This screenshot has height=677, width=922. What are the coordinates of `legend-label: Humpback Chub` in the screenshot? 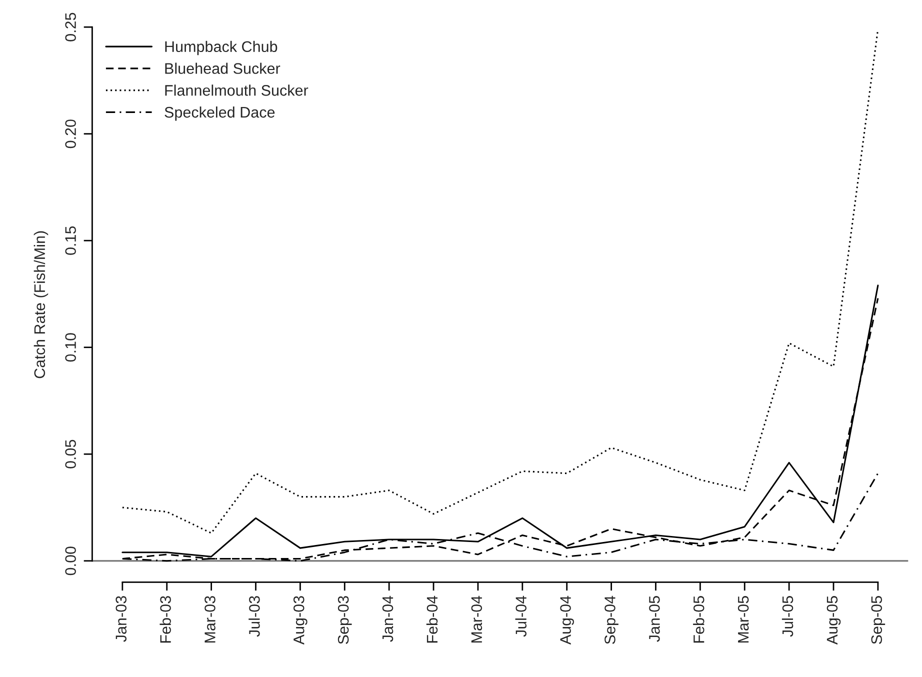 It's located at (221, 48).